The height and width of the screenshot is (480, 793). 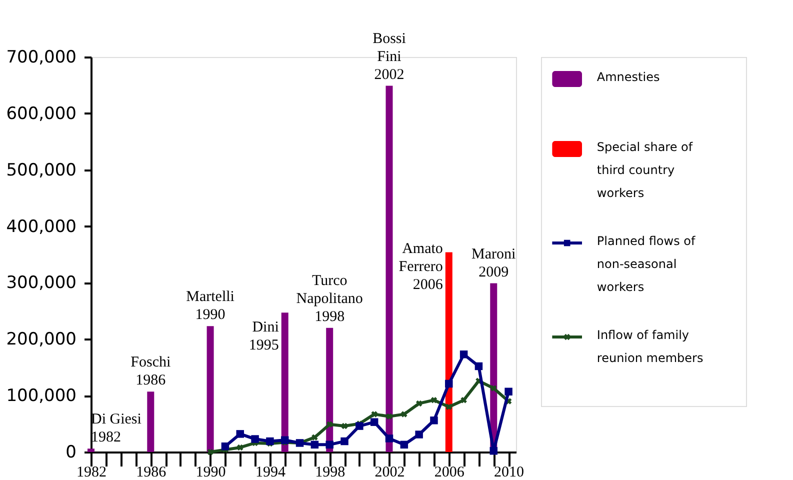 I want to click on y-tick-label: 100,000, so click(x=41, y=396).